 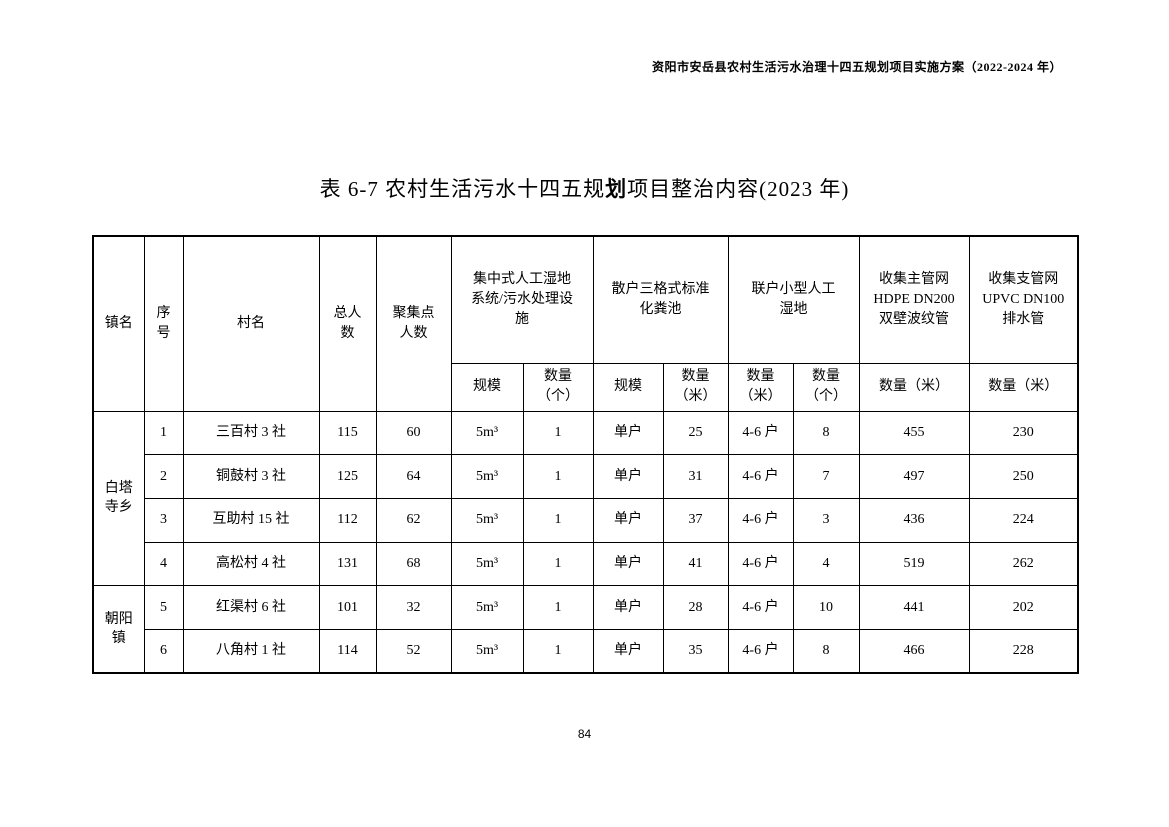 I want to click on table-title-suffix: 项目整治内容(2023 年), so click(x=738, y=189).